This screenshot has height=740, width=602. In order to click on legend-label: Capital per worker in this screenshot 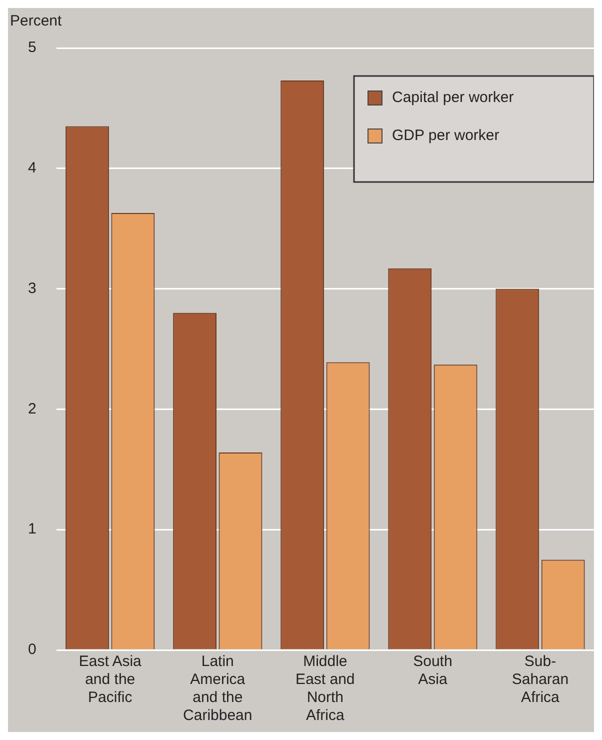, I will do `click(453, 97)`.